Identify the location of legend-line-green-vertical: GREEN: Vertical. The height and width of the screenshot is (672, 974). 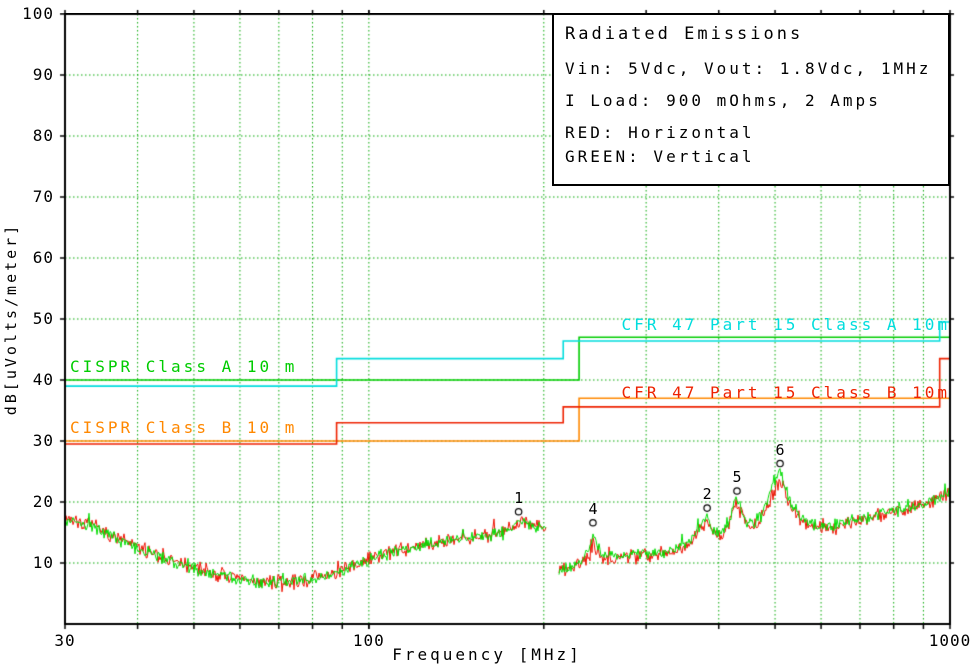
(660, 156).